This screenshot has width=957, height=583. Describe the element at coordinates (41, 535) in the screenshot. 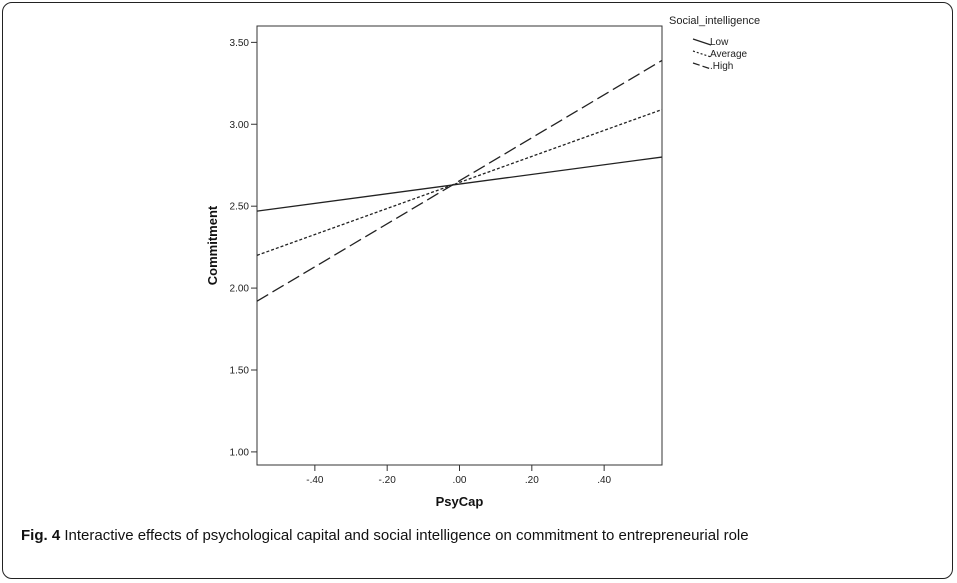

I see `caption-label: Fig. 4` at that location.